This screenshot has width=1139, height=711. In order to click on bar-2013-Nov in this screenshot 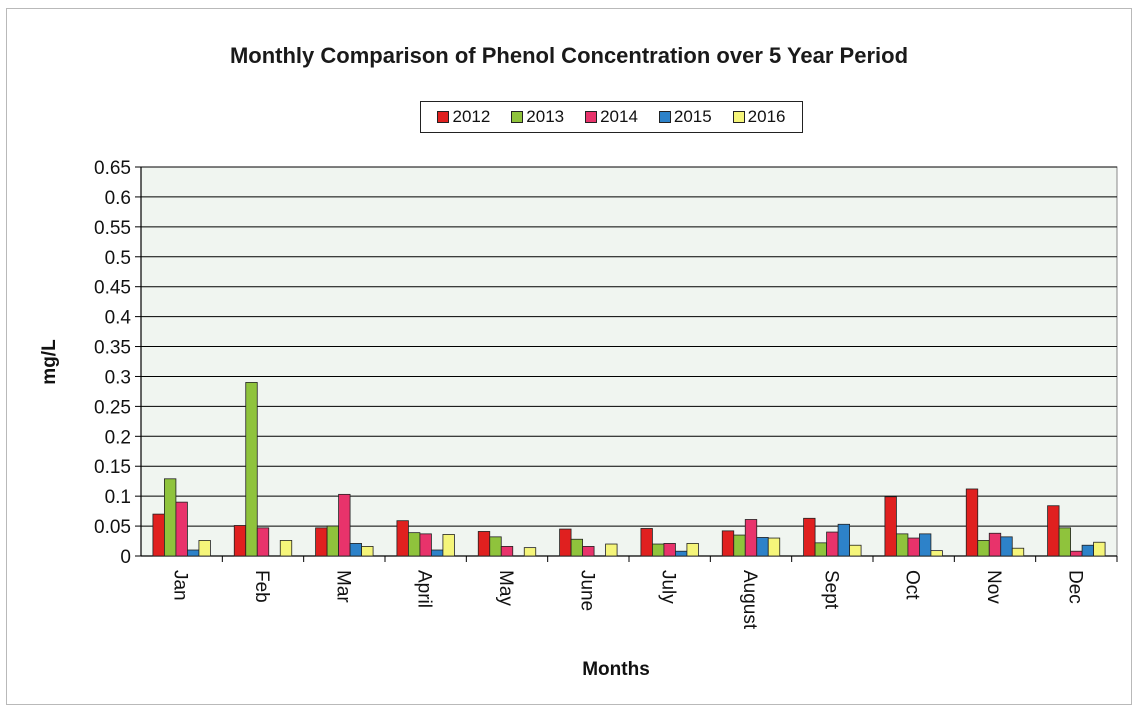, I will do `click(983, 548)`.